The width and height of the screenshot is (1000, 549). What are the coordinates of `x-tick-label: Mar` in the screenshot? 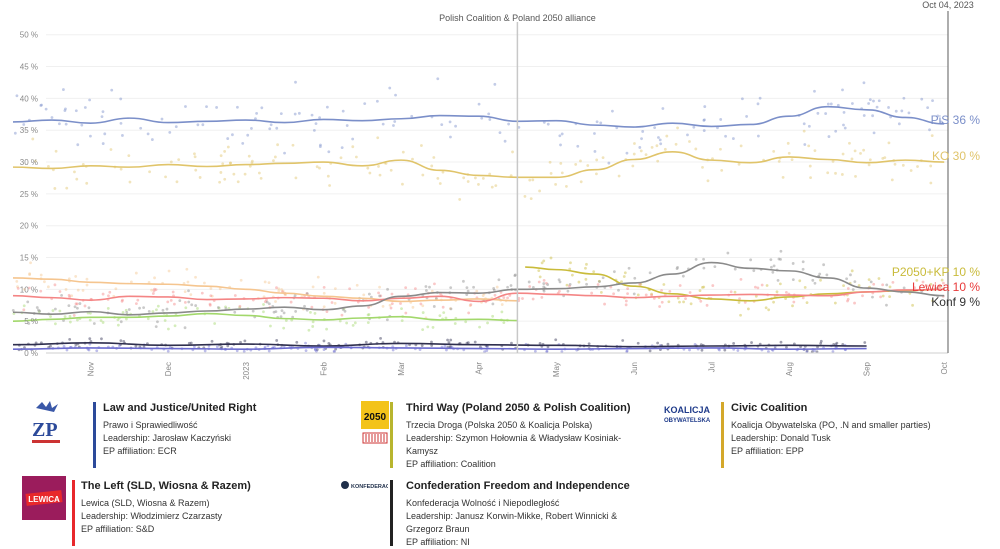 It's located at (401, 369).